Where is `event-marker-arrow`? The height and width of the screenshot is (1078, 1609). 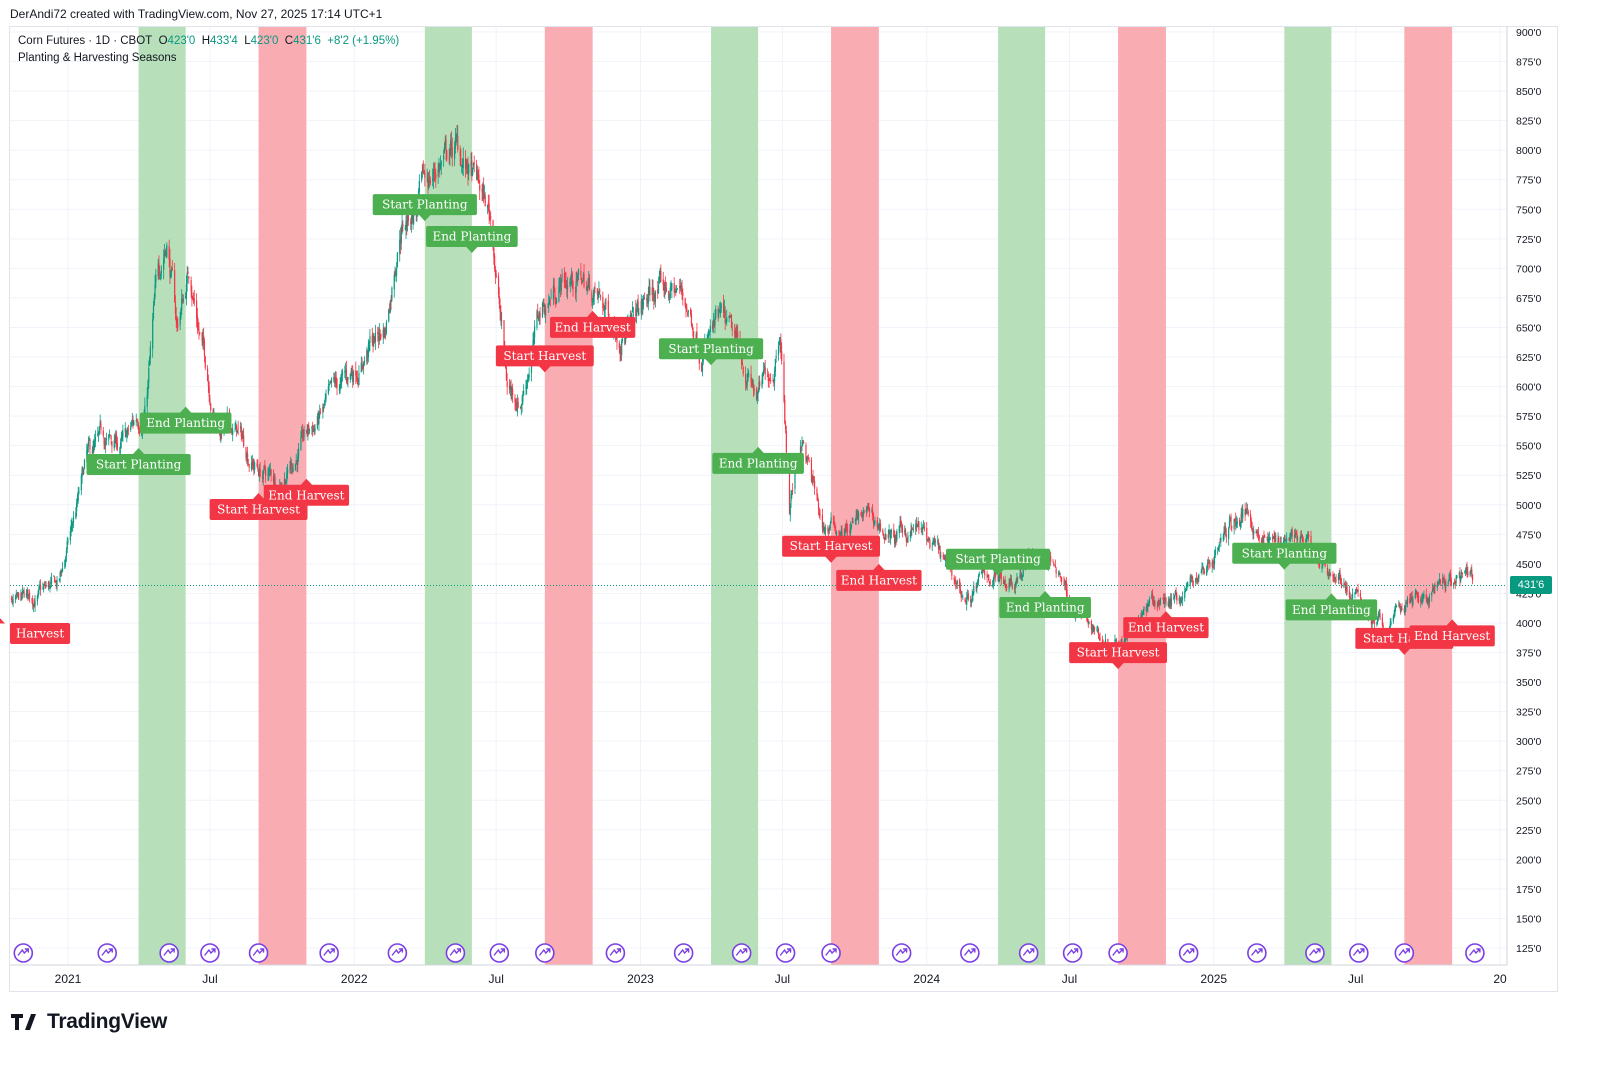
event-marker-arrow is located at coordinates (1257, 952).